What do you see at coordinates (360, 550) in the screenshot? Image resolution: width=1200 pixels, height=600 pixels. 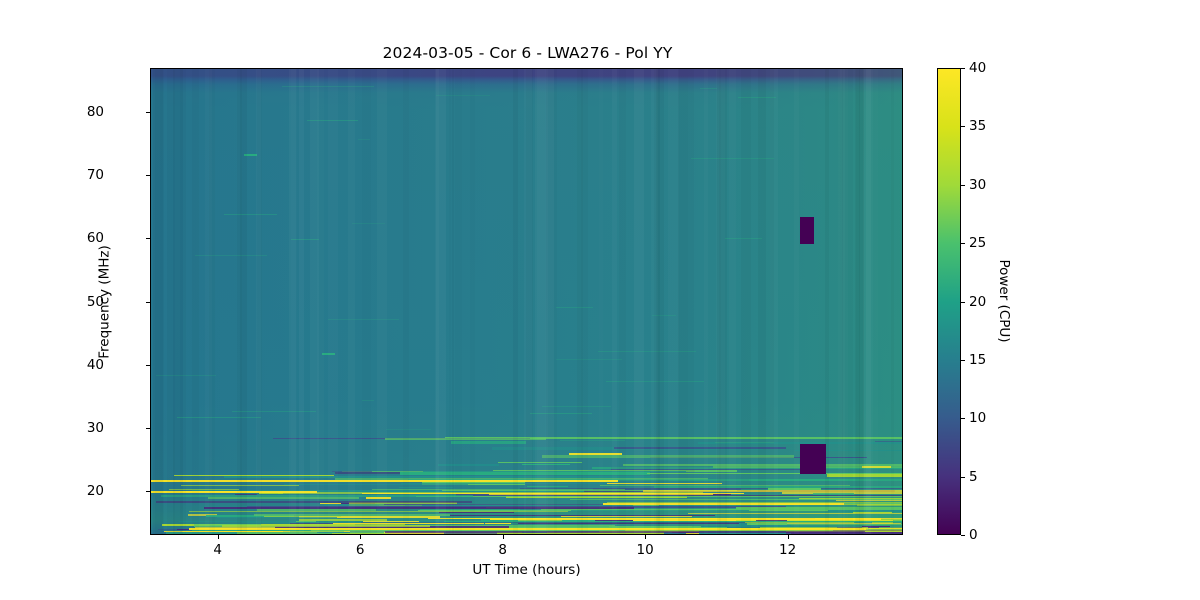 I see `x-tick-label: 6` at bounding box center [360, 550].